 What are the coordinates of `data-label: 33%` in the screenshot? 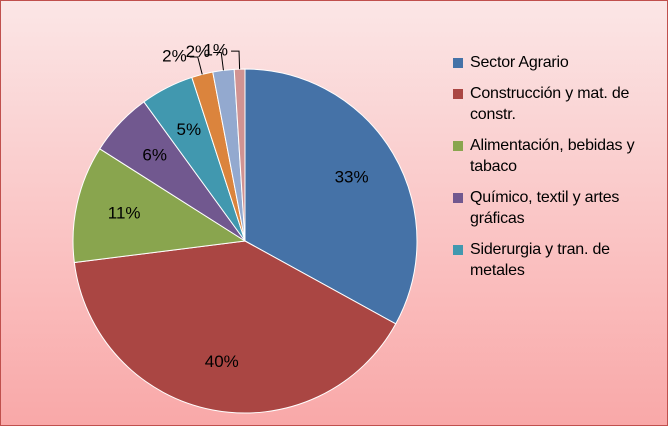 It's located at (352, 176).